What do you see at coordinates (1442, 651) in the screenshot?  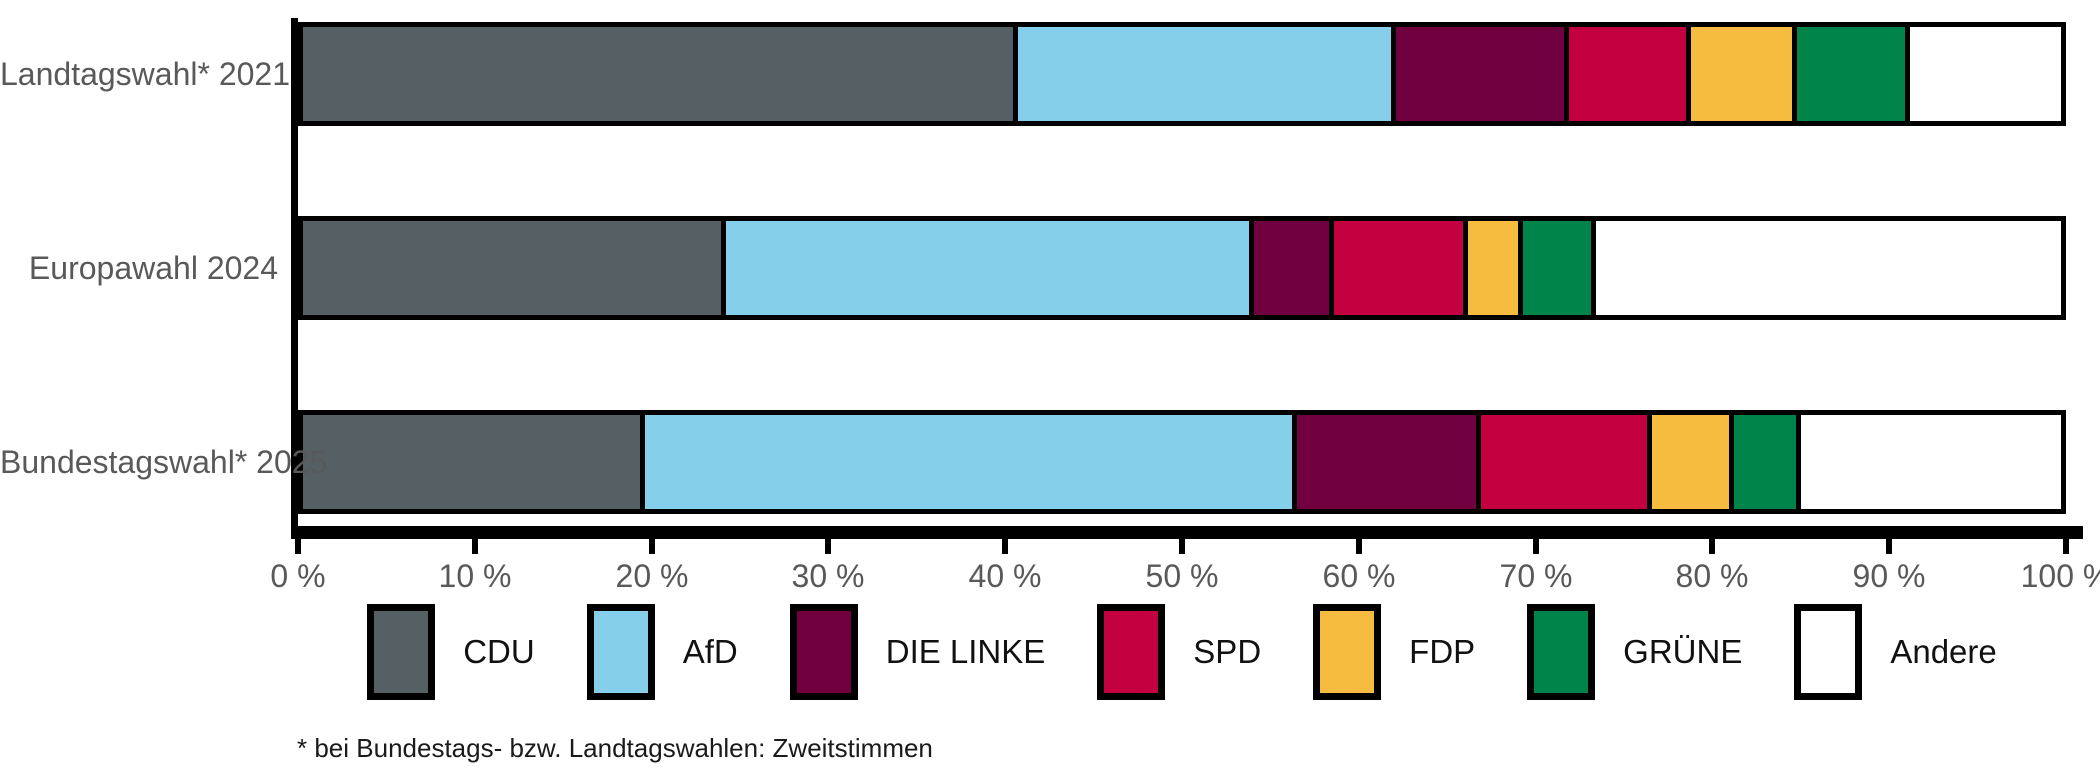 I see `legend-label: FDP` at bounding box center [1442, 651].